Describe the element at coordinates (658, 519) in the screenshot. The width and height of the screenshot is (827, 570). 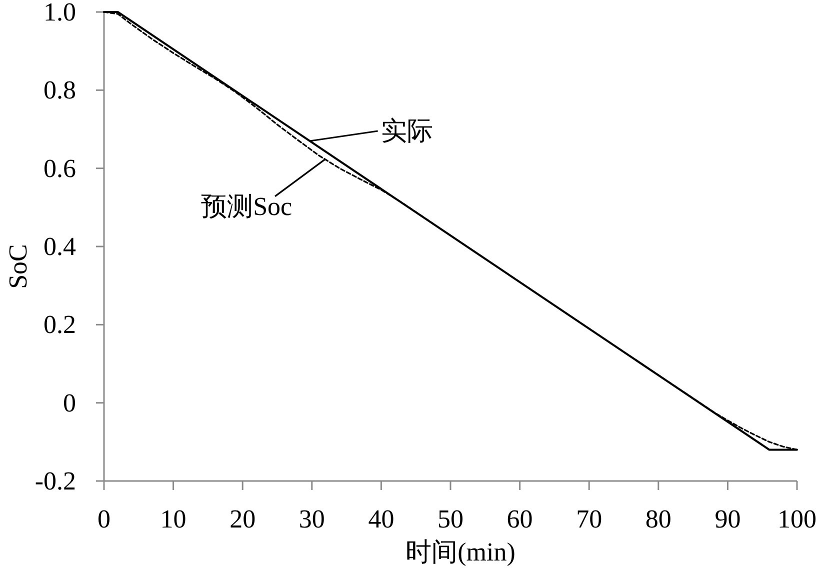
I see `x-tick-label: 80` at that location.